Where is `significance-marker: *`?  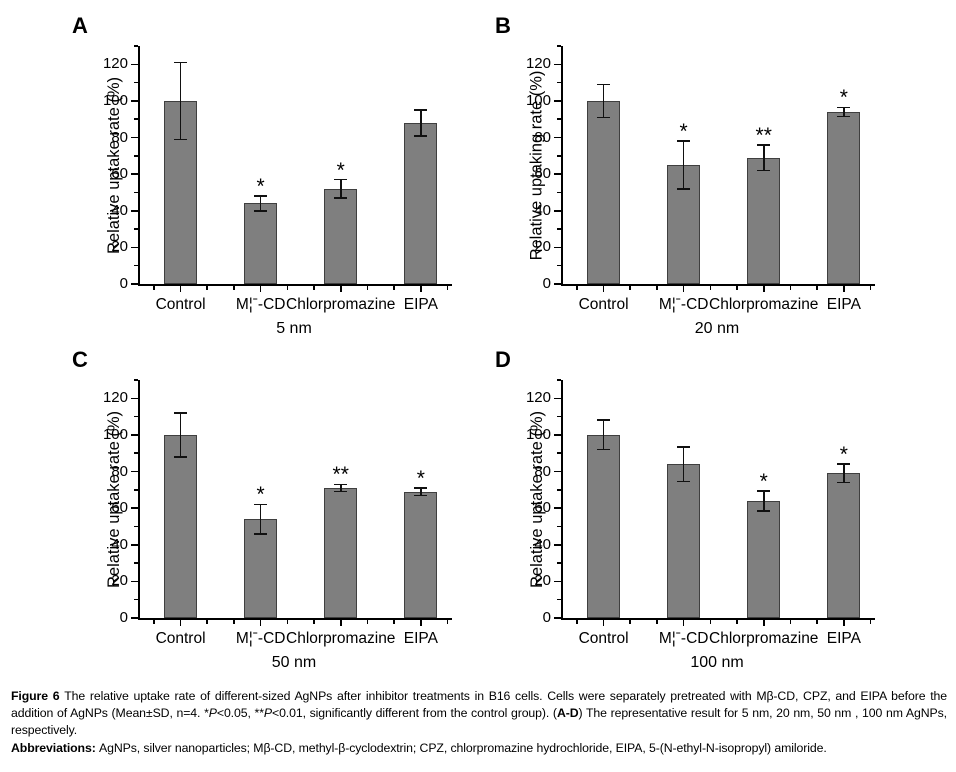
significance-marker: * is located at coordinates (260, 187).